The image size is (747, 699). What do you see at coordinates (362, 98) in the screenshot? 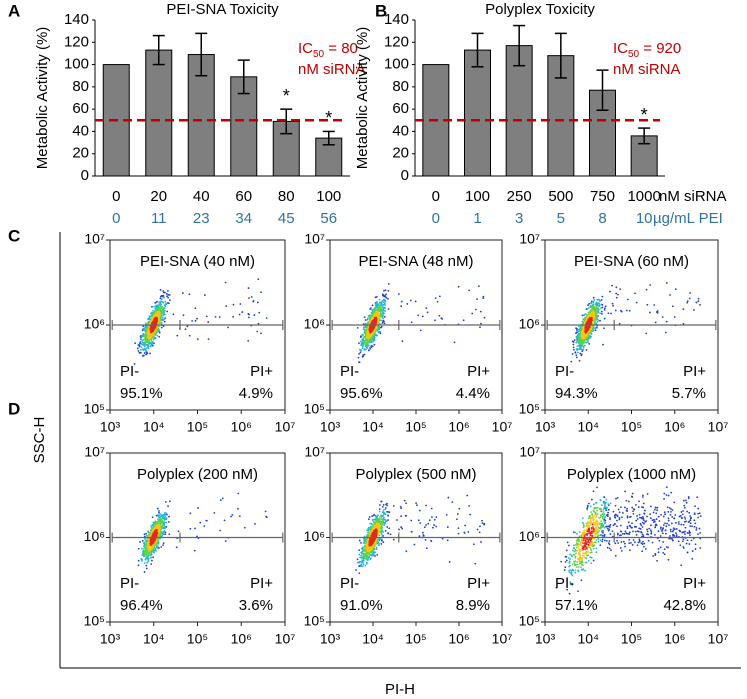
I see `y-axis-label: Metabolic Activity (%)` at bounding box center [362, 98].